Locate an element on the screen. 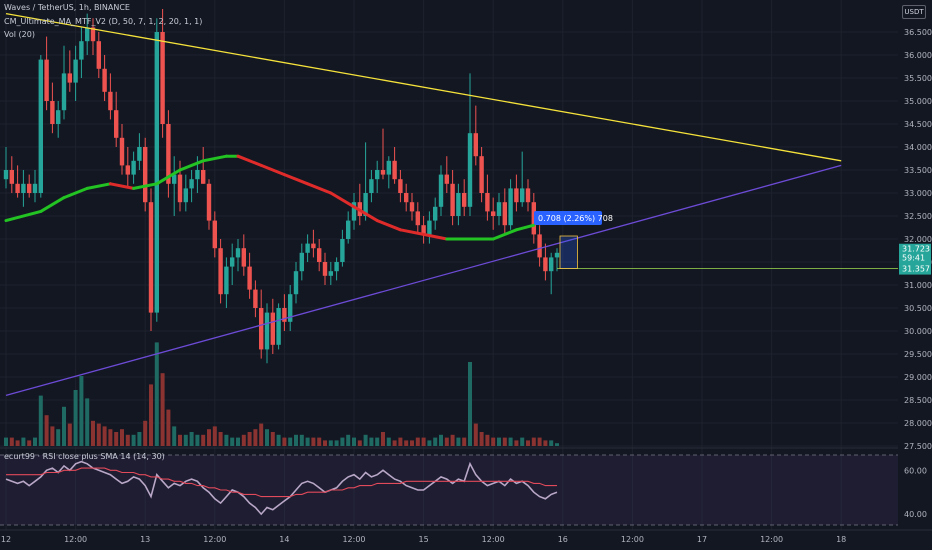 The image size is (932, 550). level-price-text: 31.357 is located at coordinates (916, 269).